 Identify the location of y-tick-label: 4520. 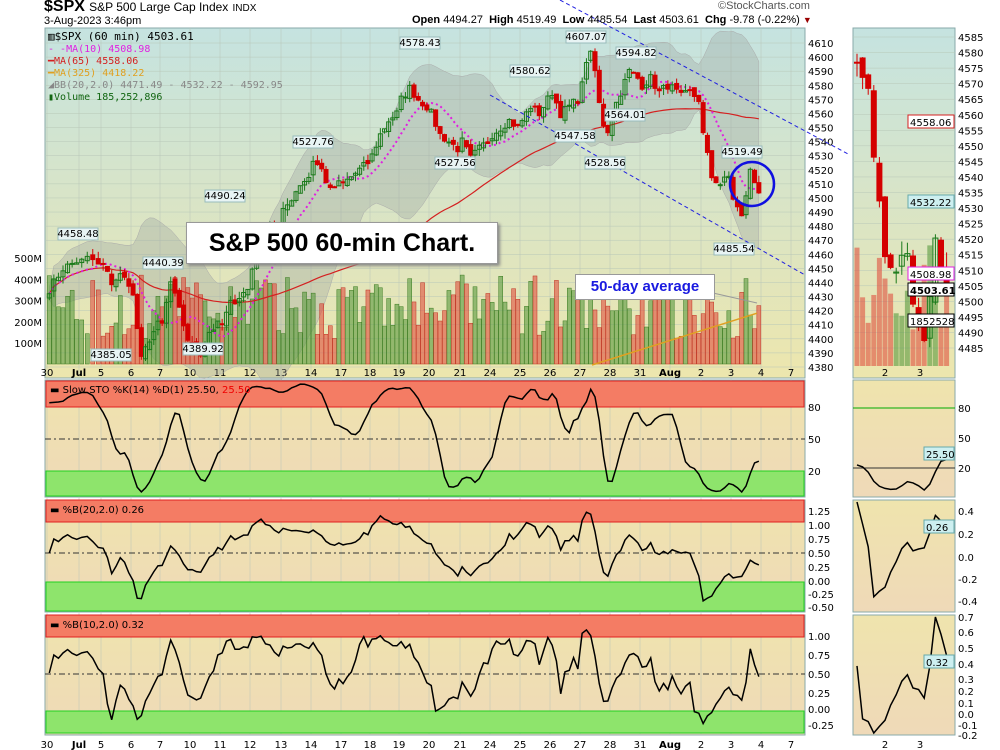
(820, 171).